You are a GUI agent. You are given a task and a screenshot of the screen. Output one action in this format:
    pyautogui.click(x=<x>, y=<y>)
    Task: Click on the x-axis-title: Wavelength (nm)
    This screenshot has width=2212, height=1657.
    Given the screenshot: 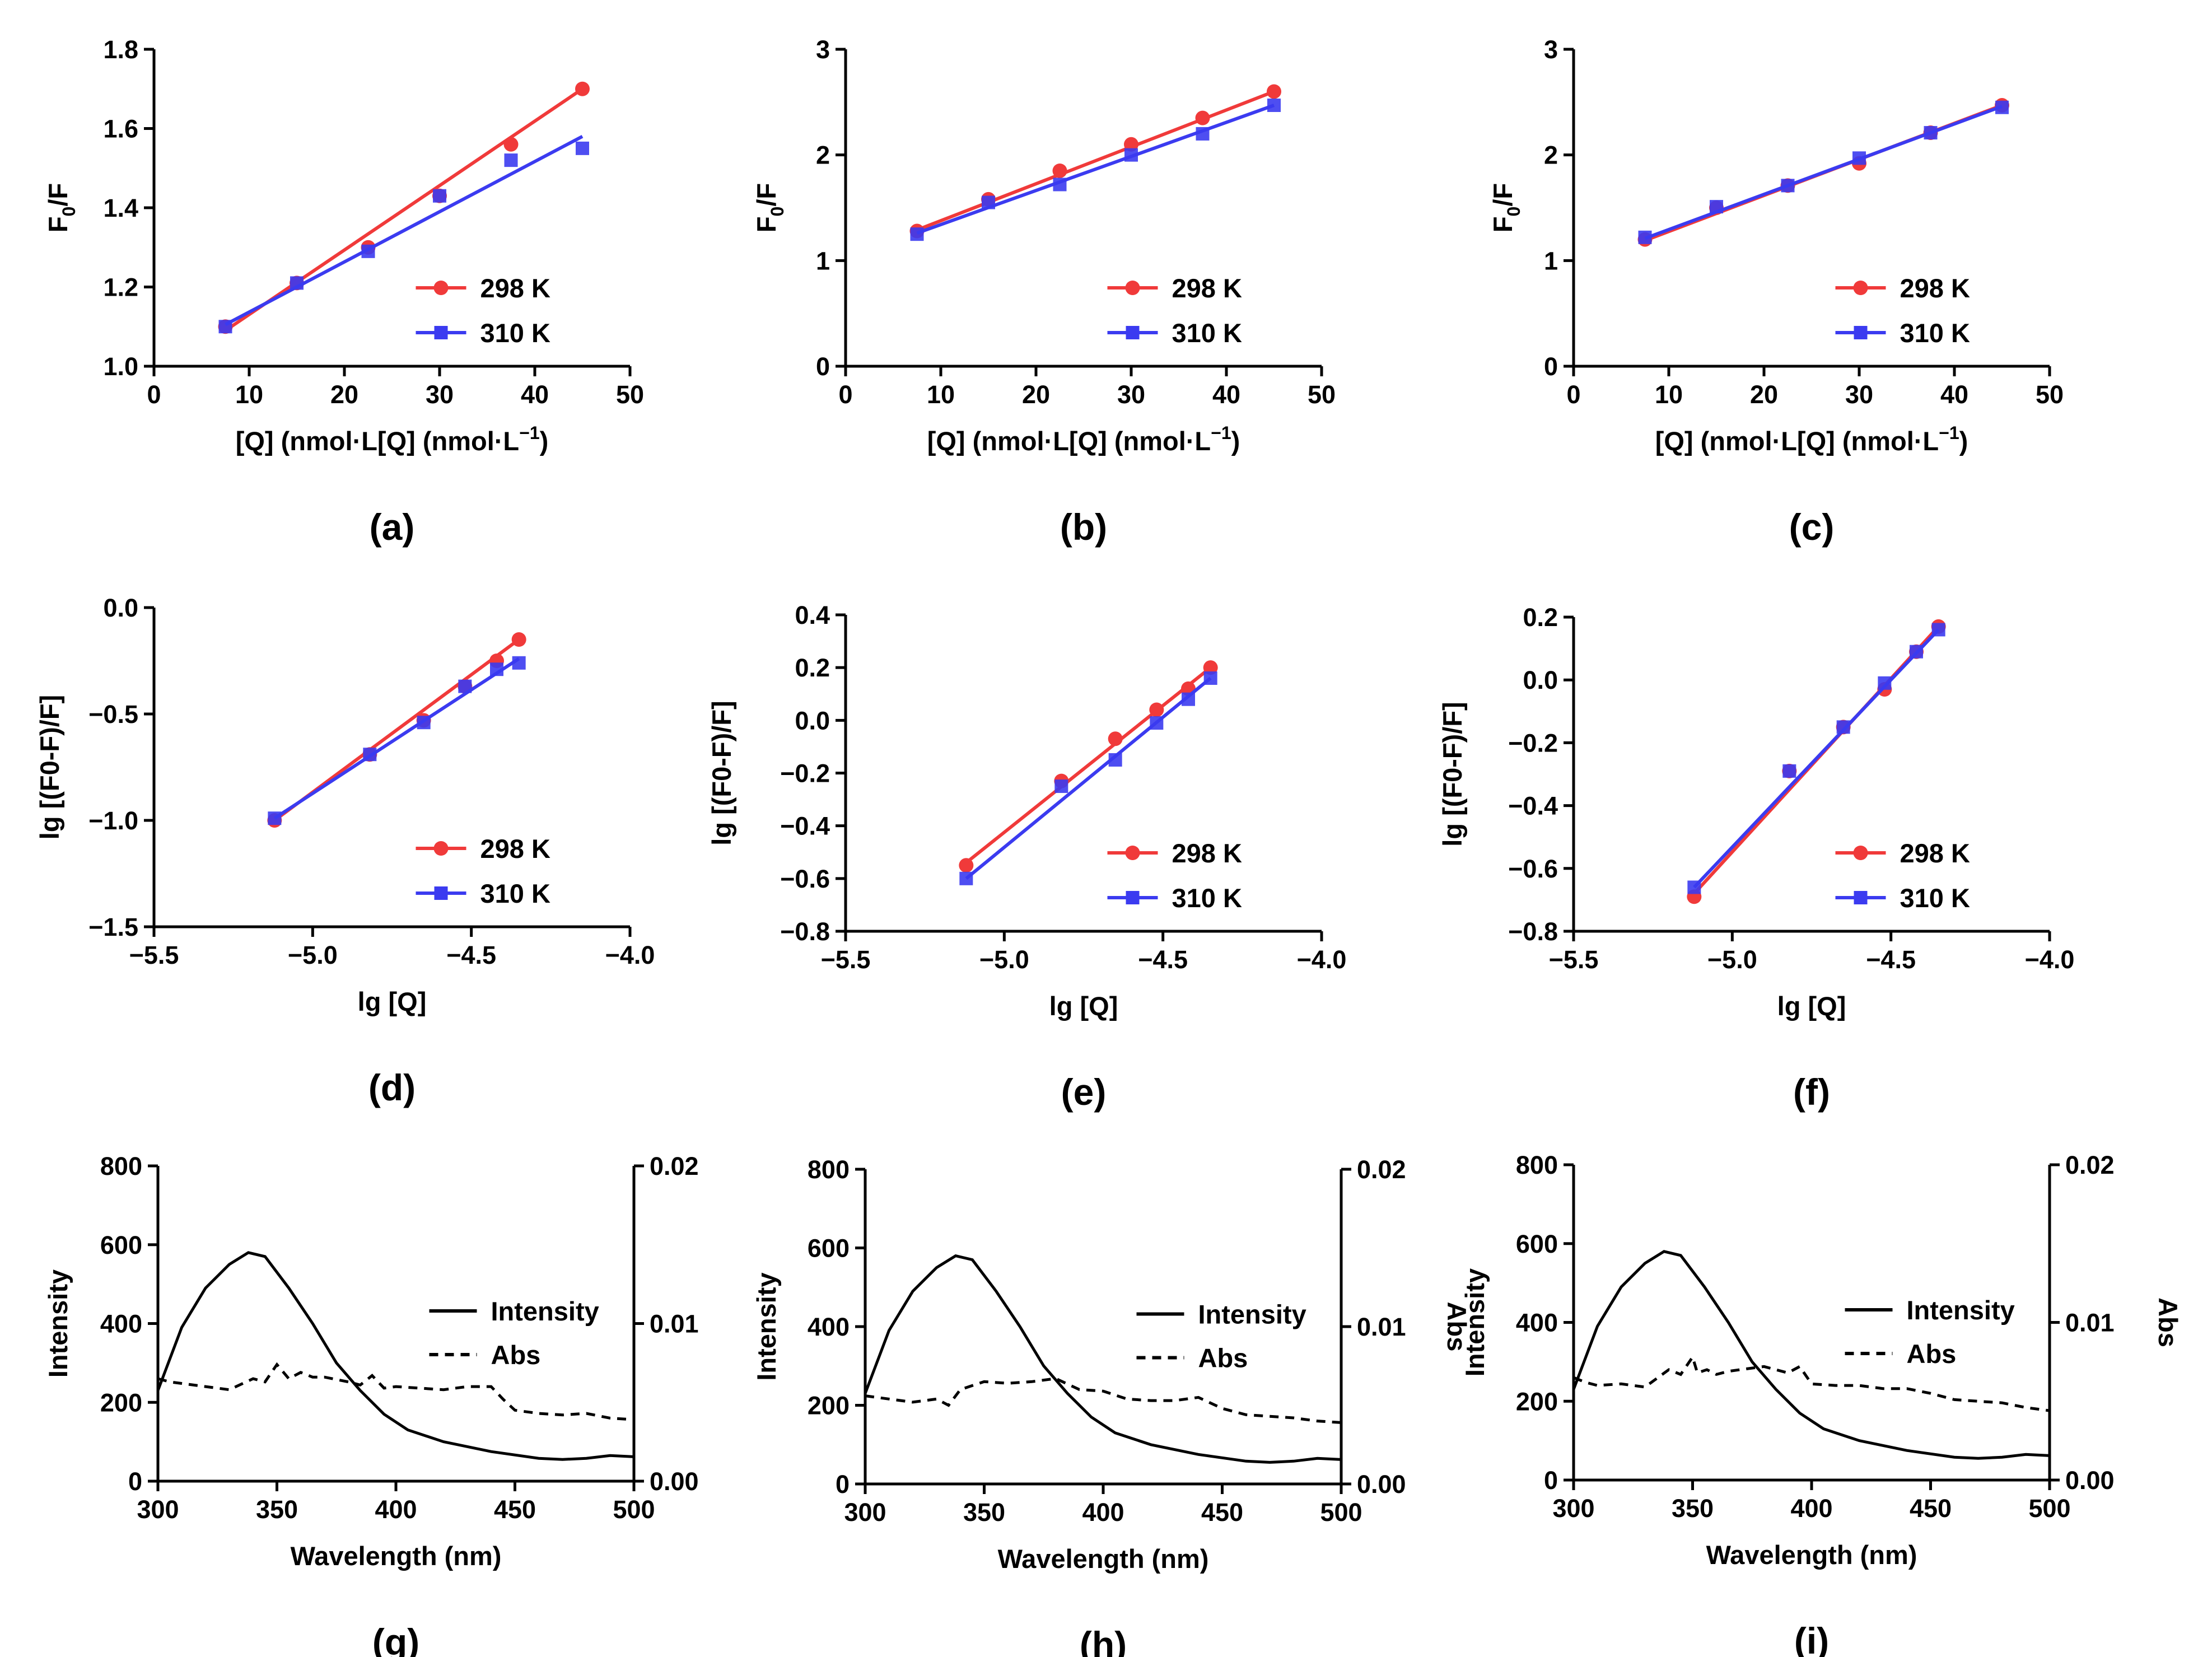 What is the action you would take?
    pyautogui.click(x=397, y=1556)
    